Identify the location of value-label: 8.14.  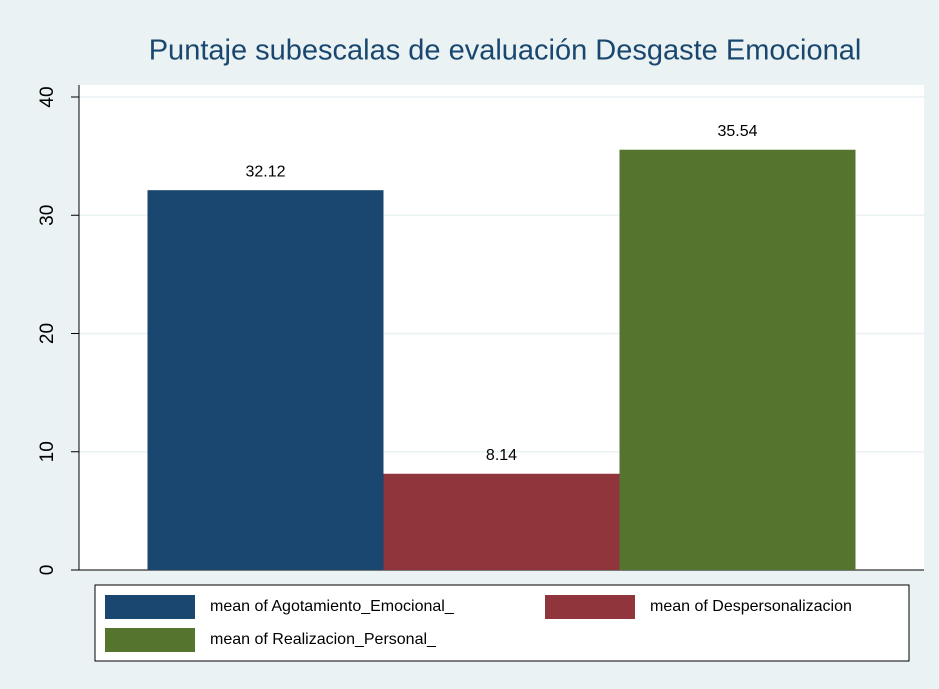
(501, 455).